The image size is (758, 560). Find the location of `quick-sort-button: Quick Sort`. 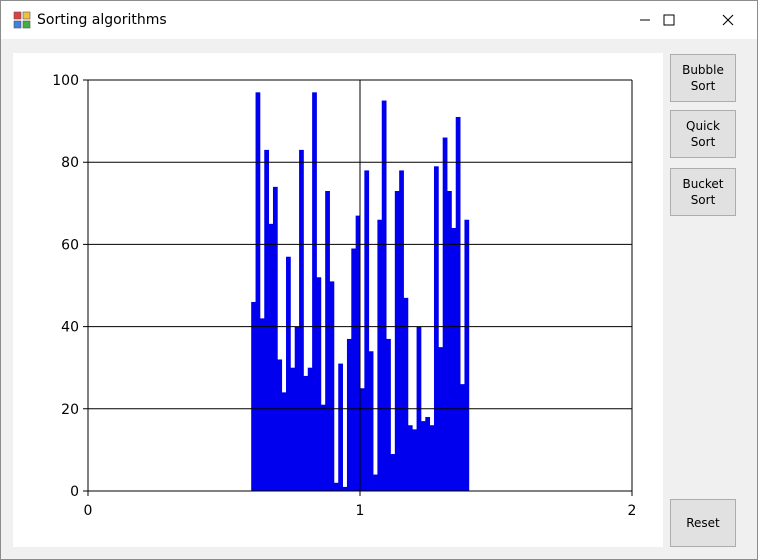

quick-sort-button: Quick Sort is located at coordinates (703, 134).